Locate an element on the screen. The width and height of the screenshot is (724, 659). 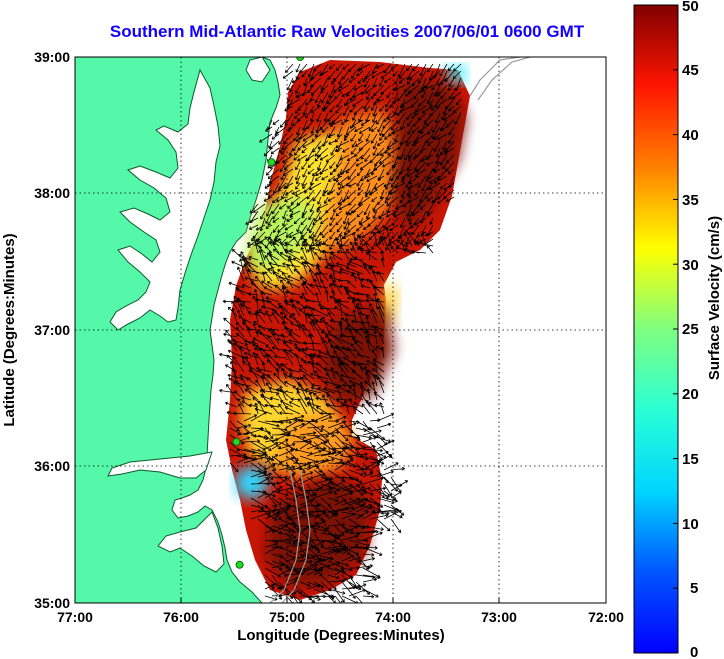
x-tick-label: 77:00 is located at coordinates (75, 617).